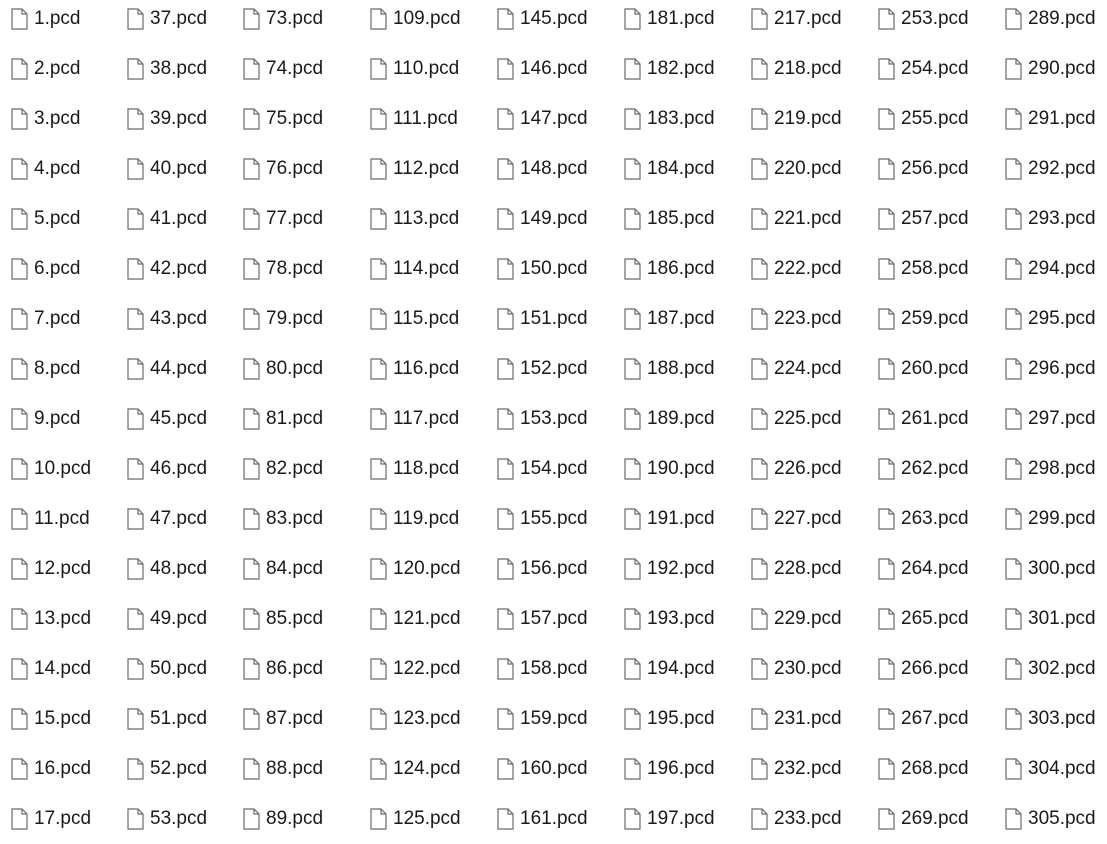 The height and width of the screenshot is (844, 1107). Describe the element at coordinates (923, 619) in the screenshot. I see `file-item: 265.pcd` at that location.